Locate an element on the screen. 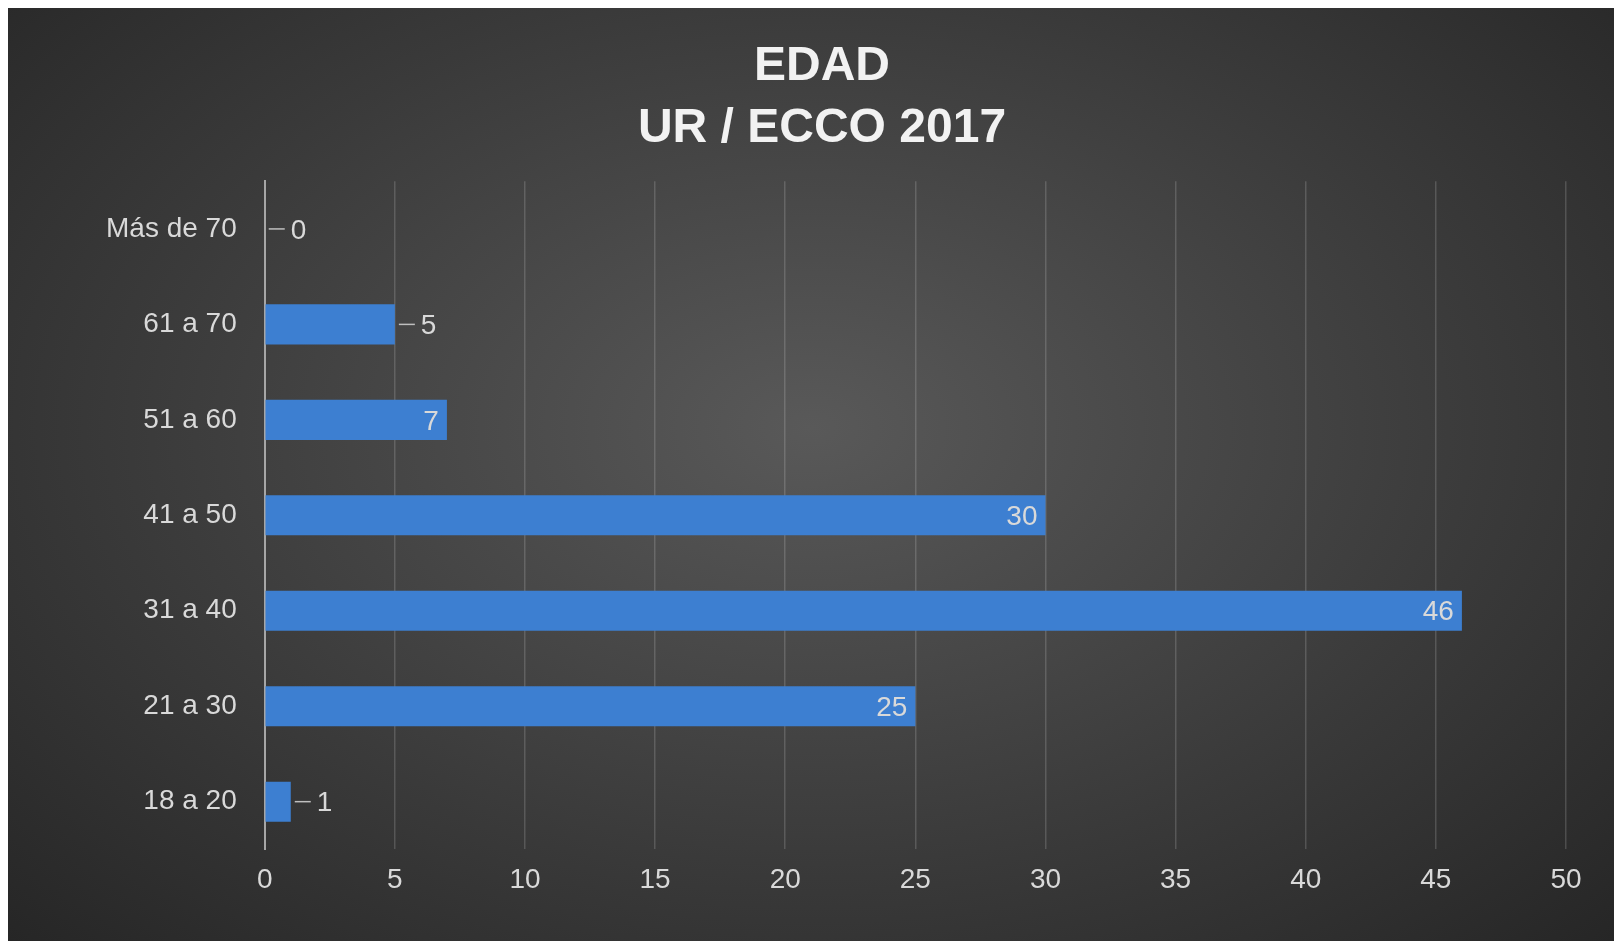 Image resolution: width=1614 pixels, height=941 pixels. x-tick-label: 40 is located at coordinates (1306, 878).